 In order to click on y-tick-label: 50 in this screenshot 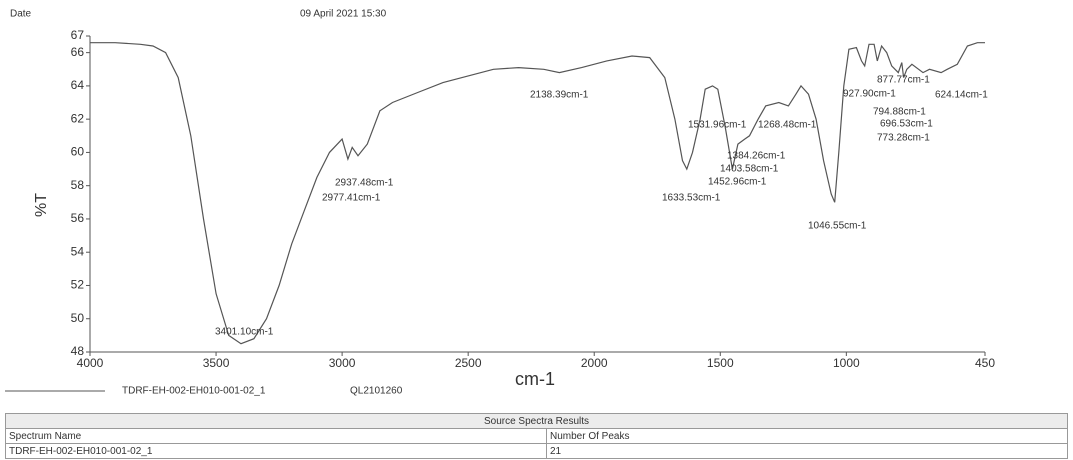, I will do `click(78, 318)`.